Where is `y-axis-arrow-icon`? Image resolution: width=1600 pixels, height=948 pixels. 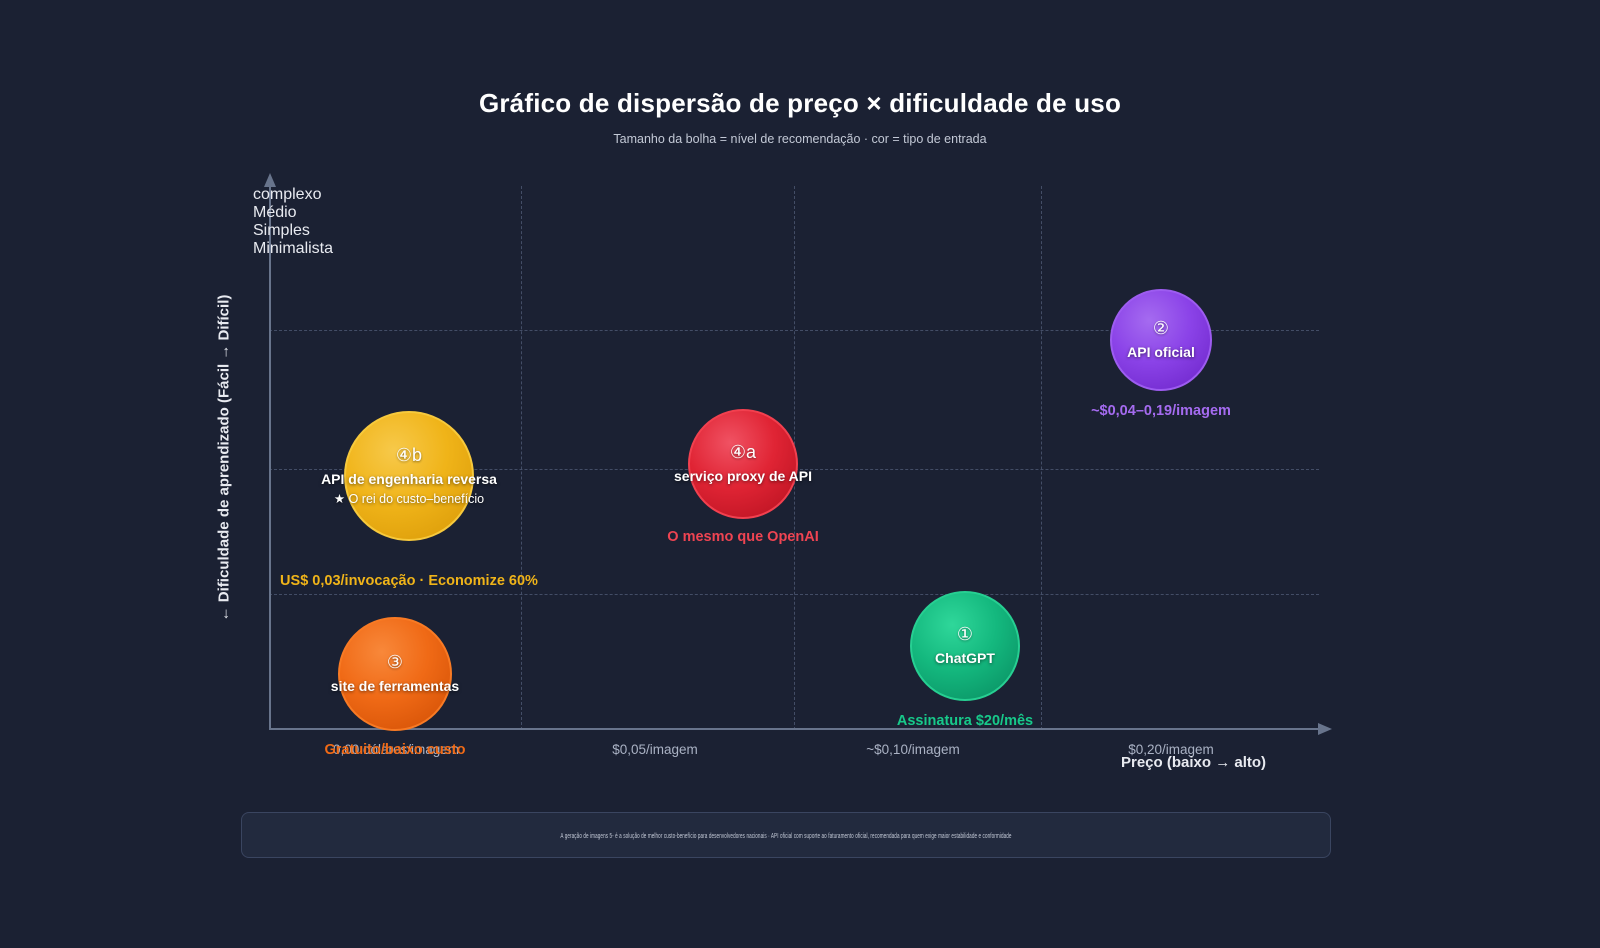 y-axis-arrow-icon is located at coordinates (270, 180).